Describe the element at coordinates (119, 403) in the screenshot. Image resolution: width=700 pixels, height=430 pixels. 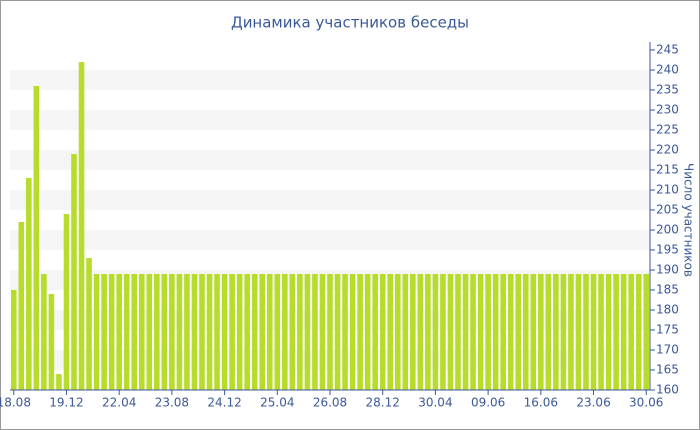
I see `x-tick-label: 22.04` at that location.